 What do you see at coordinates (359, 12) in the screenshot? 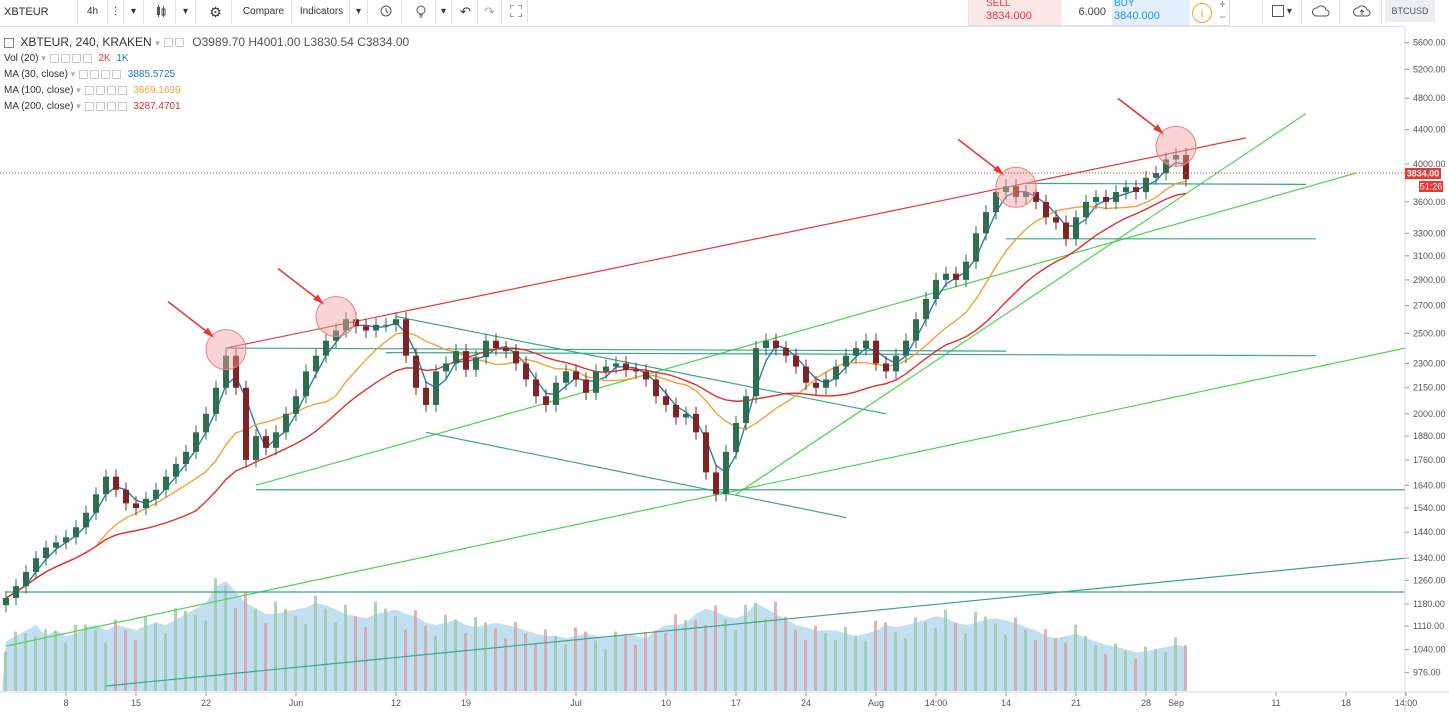
I see `indicators-dropdown-icon: ▾` at bounding box center [359, 12].